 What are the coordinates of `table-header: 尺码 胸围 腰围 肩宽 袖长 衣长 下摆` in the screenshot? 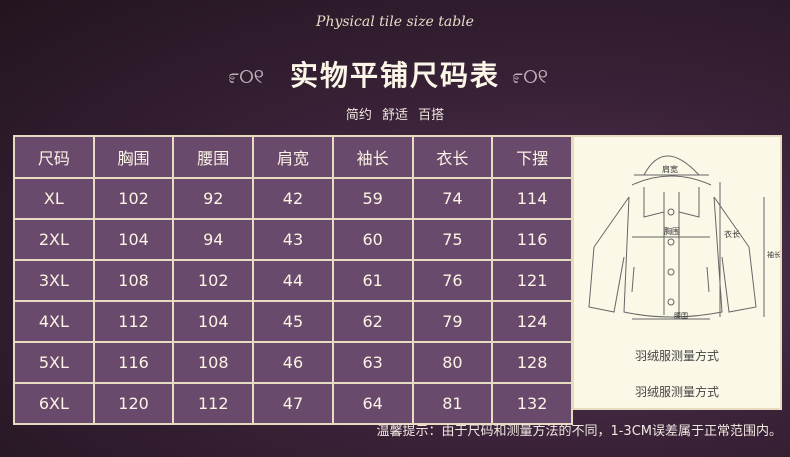 It's located at (293, 157).